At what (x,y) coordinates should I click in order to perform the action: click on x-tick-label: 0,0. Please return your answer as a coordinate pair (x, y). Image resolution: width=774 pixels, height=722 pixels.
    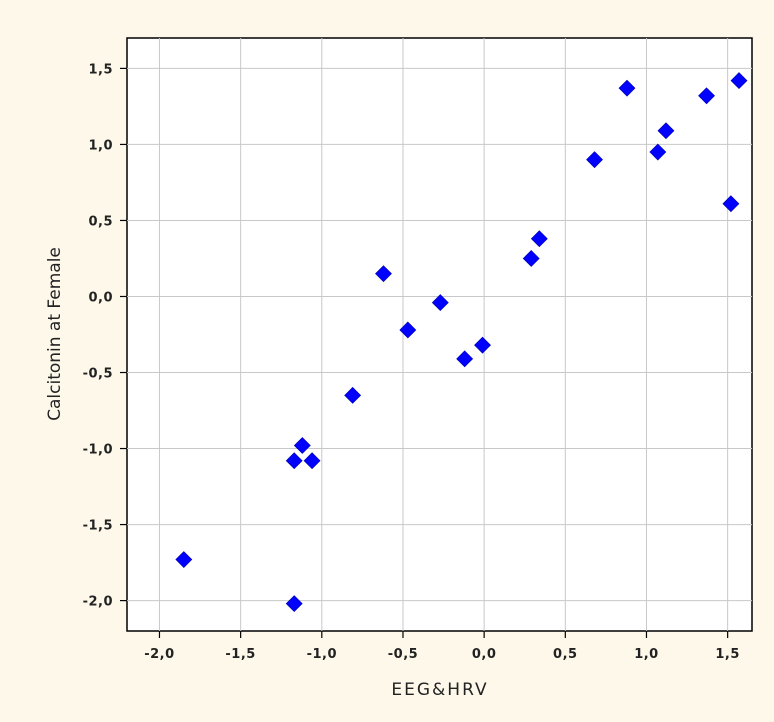
    Looking at the image, I should click on (484, 654).